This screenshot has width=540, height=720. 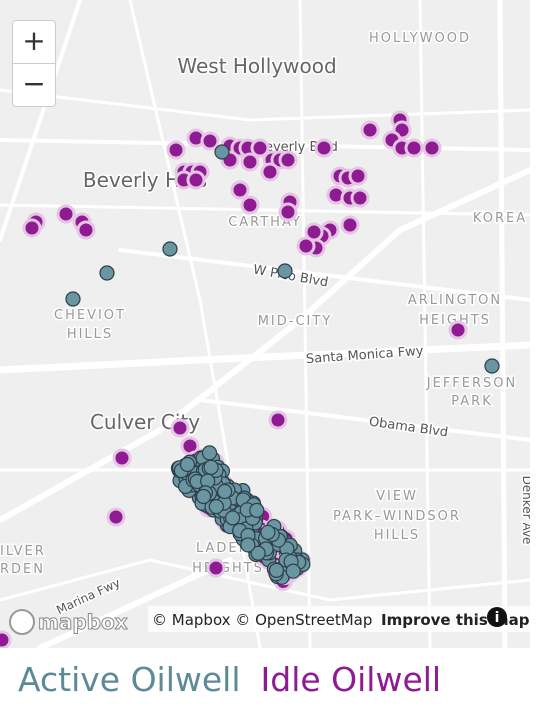 What do you see at coordinates (420, 38) in the screenshot?
I see `place-label: HOLLYWOOD` at bounding box center [420, 38].